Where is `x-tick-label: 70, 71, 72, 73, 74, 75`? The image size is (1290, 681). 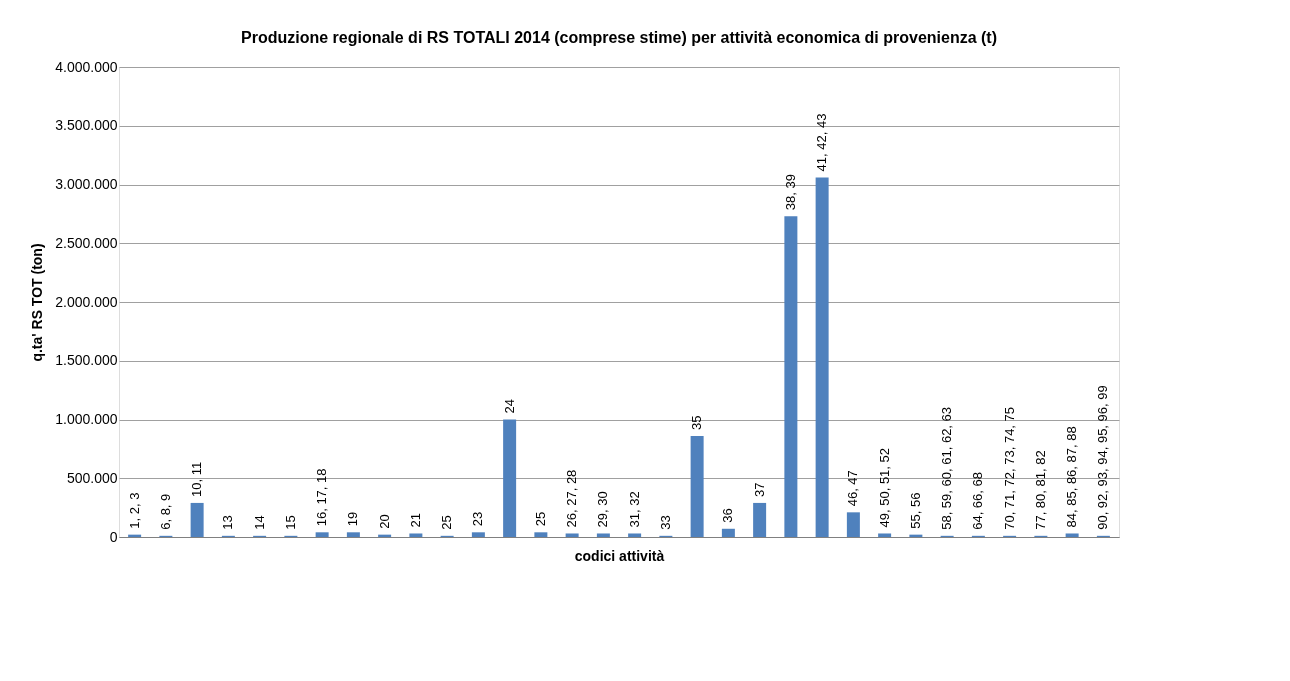 x-tick-label: 70, 71, 72, 73, 74, 75 is located at coordinates (1009, 468).